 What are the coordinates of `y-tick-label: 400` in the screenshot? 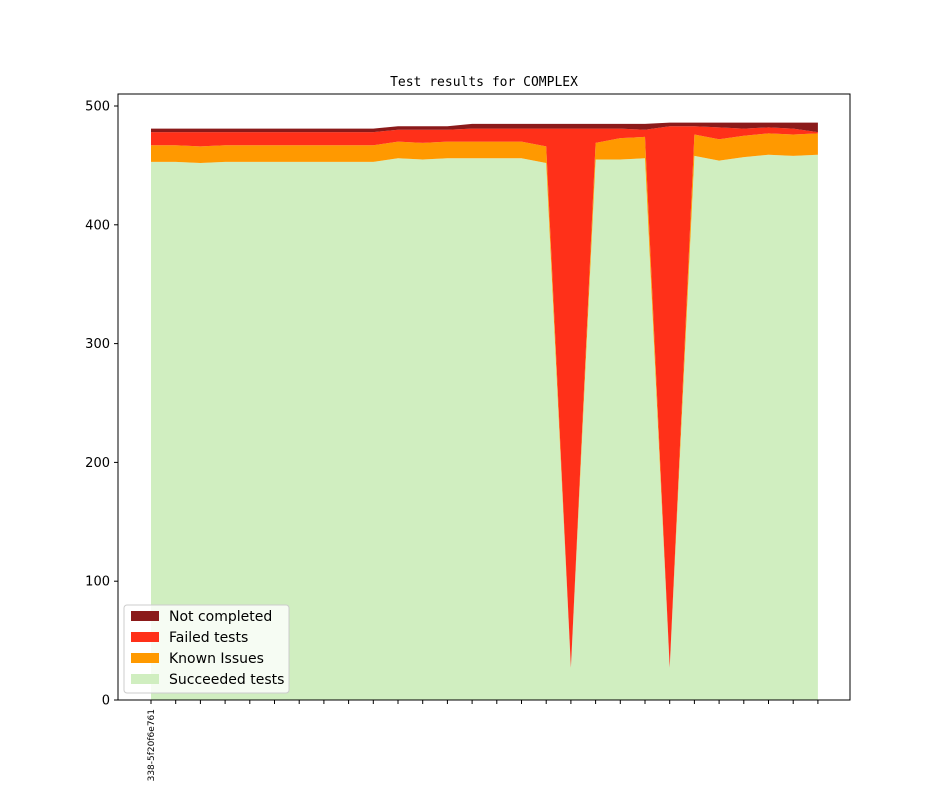 It's located at (97, 225).